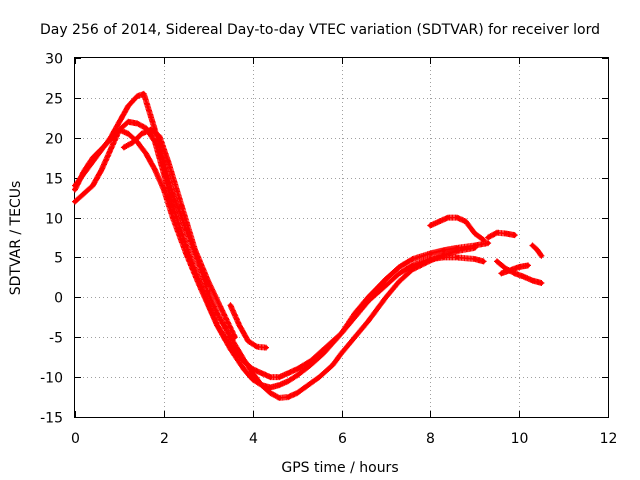 The height and width of the screenshot is (480, 640). I want to click on y-tick-label: 20, so click(54, 140).